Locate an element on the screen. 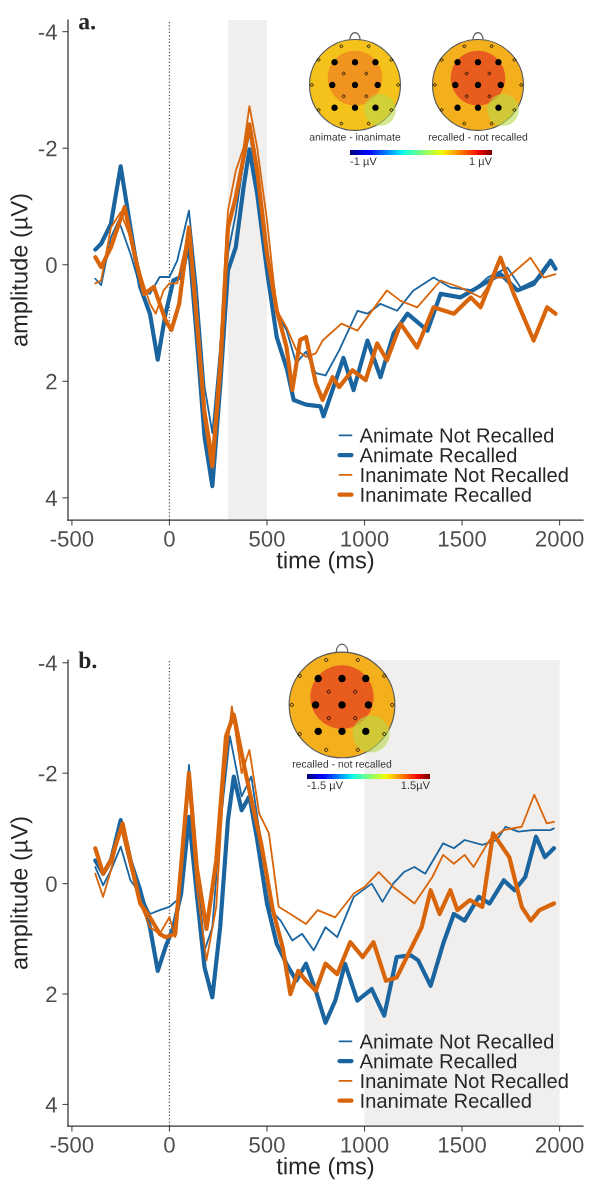  chart-title: b. is located at coordinates (87, 660).